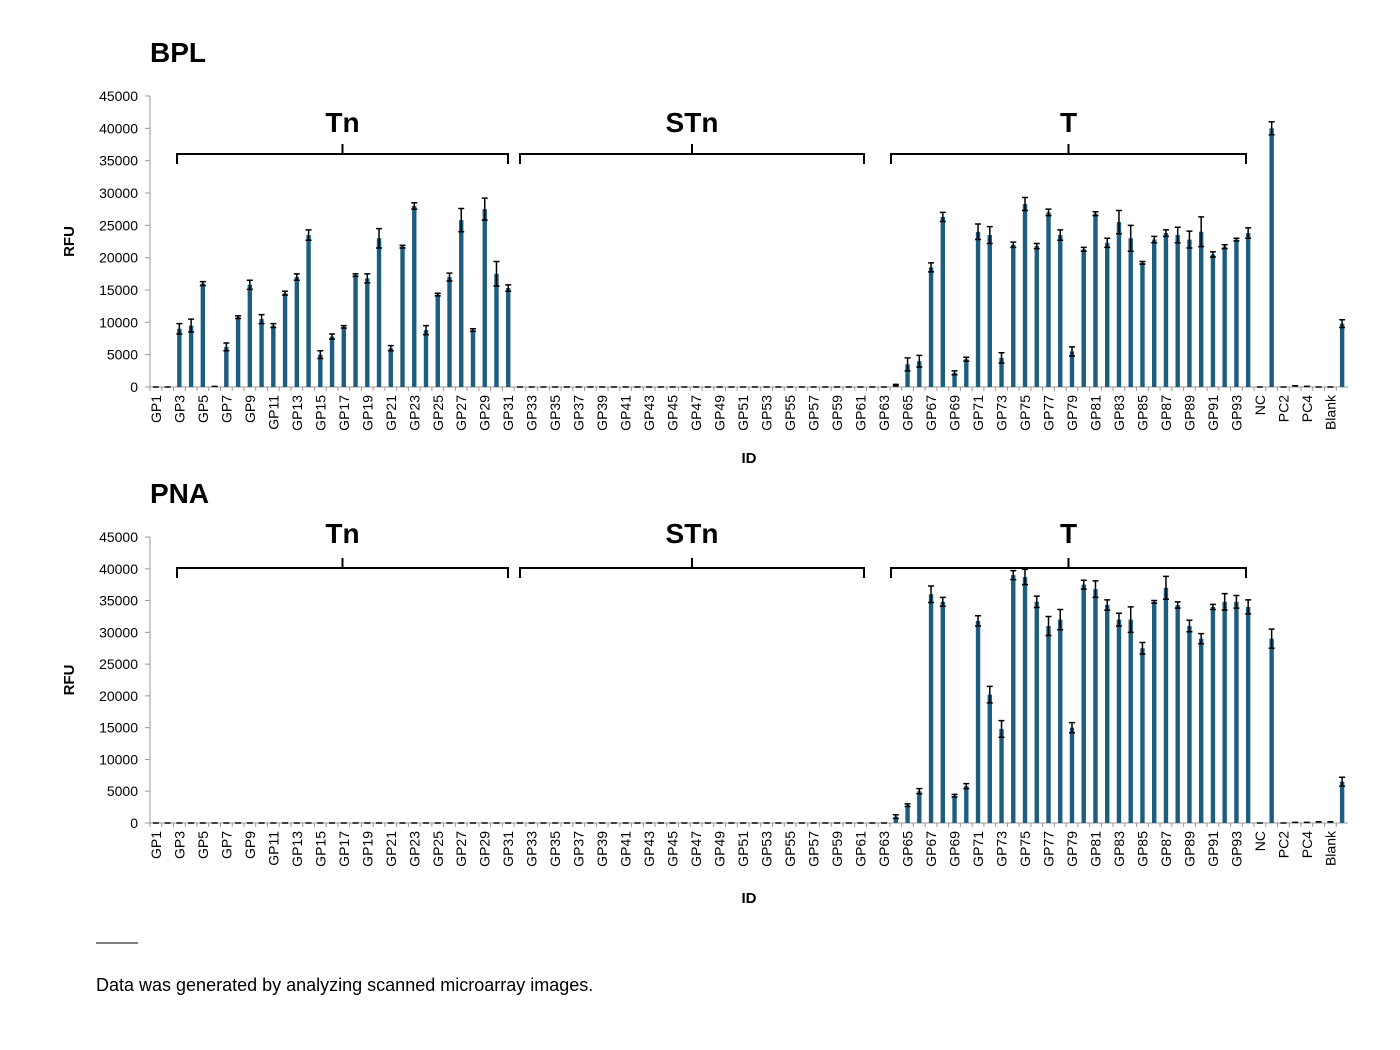  I want to click on y-tick-label: 25000, so click(118, 225).